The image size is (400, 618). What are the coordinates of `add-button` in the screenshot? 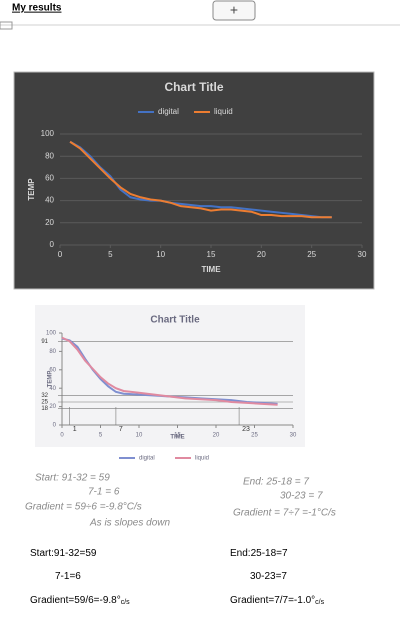 It's located at (234, 10).